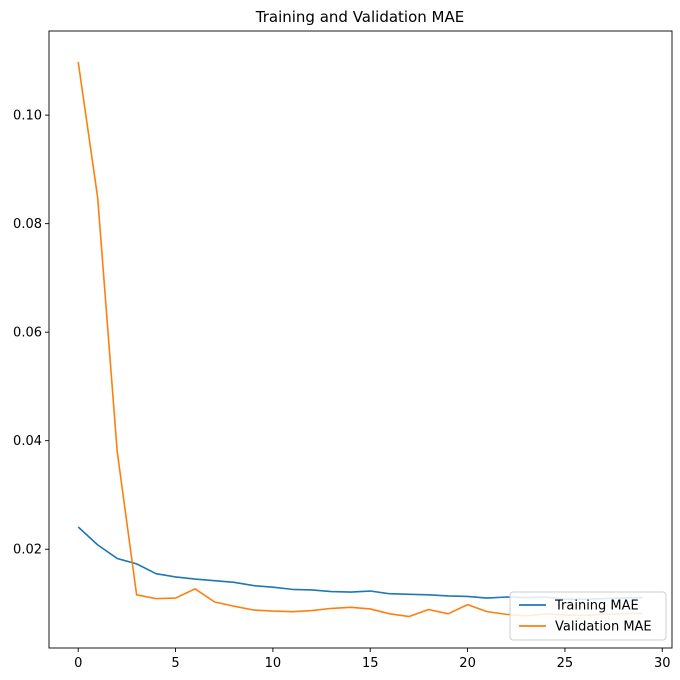 The image size is (680, 680). I want to click on legend-box, so click(588, 616).